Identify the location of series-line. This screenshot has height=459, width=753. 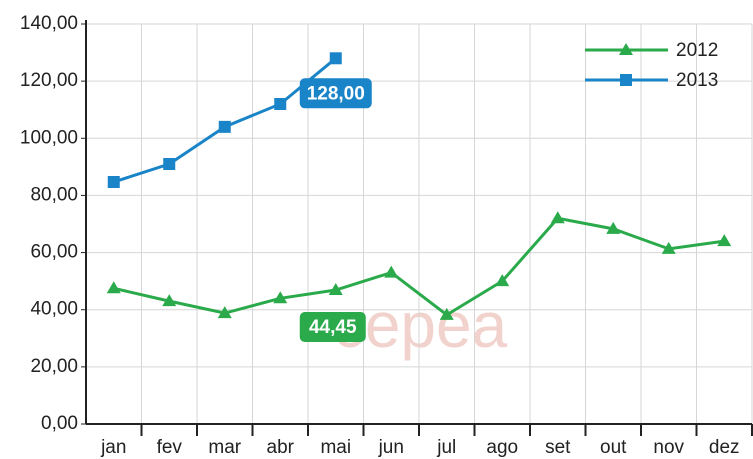
(225, 120).